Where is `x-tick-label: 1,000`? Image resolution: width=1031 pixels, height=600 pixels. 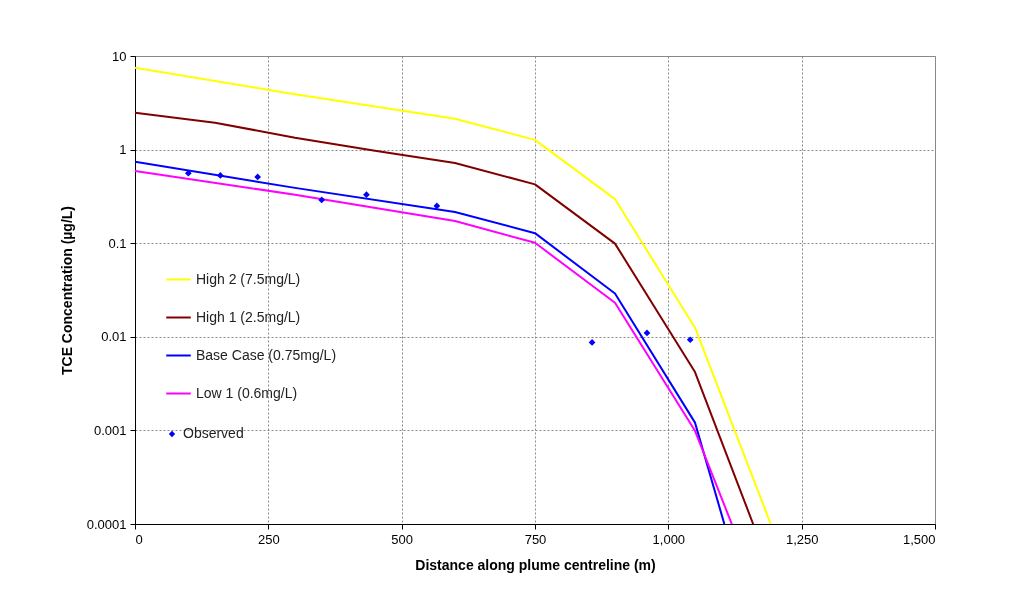 x-tick-label: 1,000 is located at coordinates (669, 539).